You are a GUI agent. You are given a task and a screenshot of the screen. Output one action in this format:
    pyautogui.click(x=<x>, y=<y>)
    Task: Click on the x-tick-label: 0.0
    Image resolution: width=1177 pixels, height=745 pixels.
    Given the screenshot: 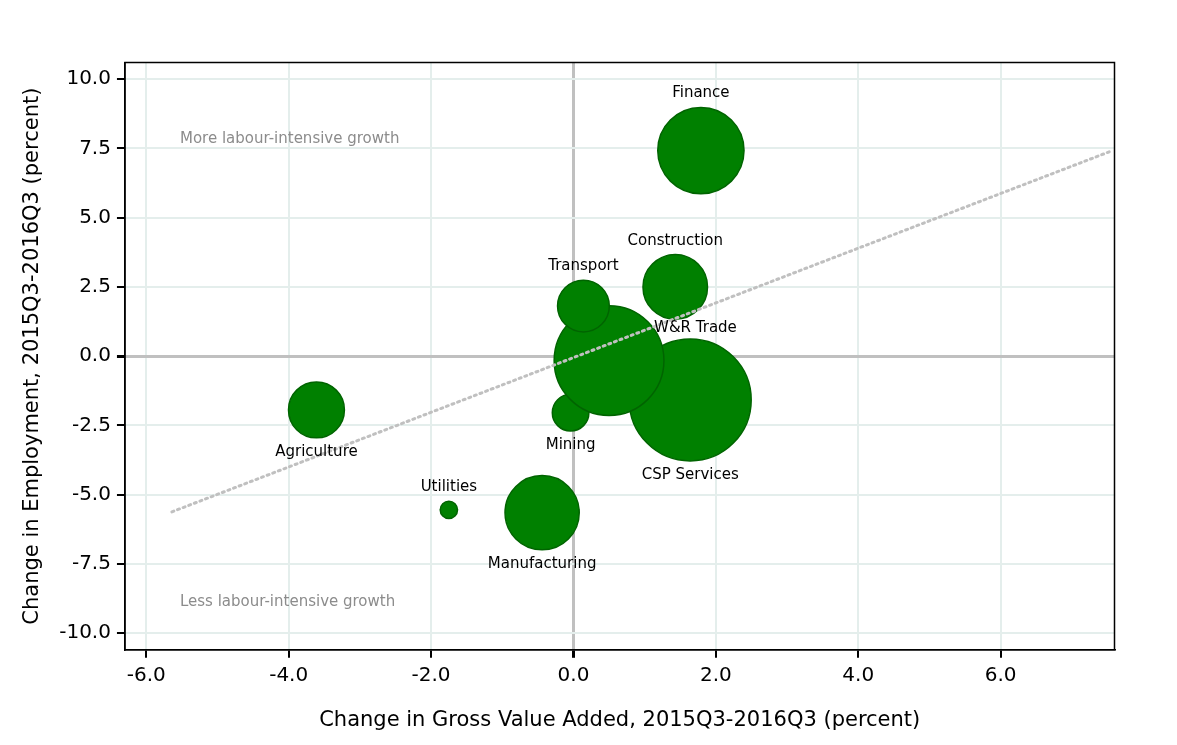 What is the action you would take?
    pyautogui.click(x=573, y=674)
    